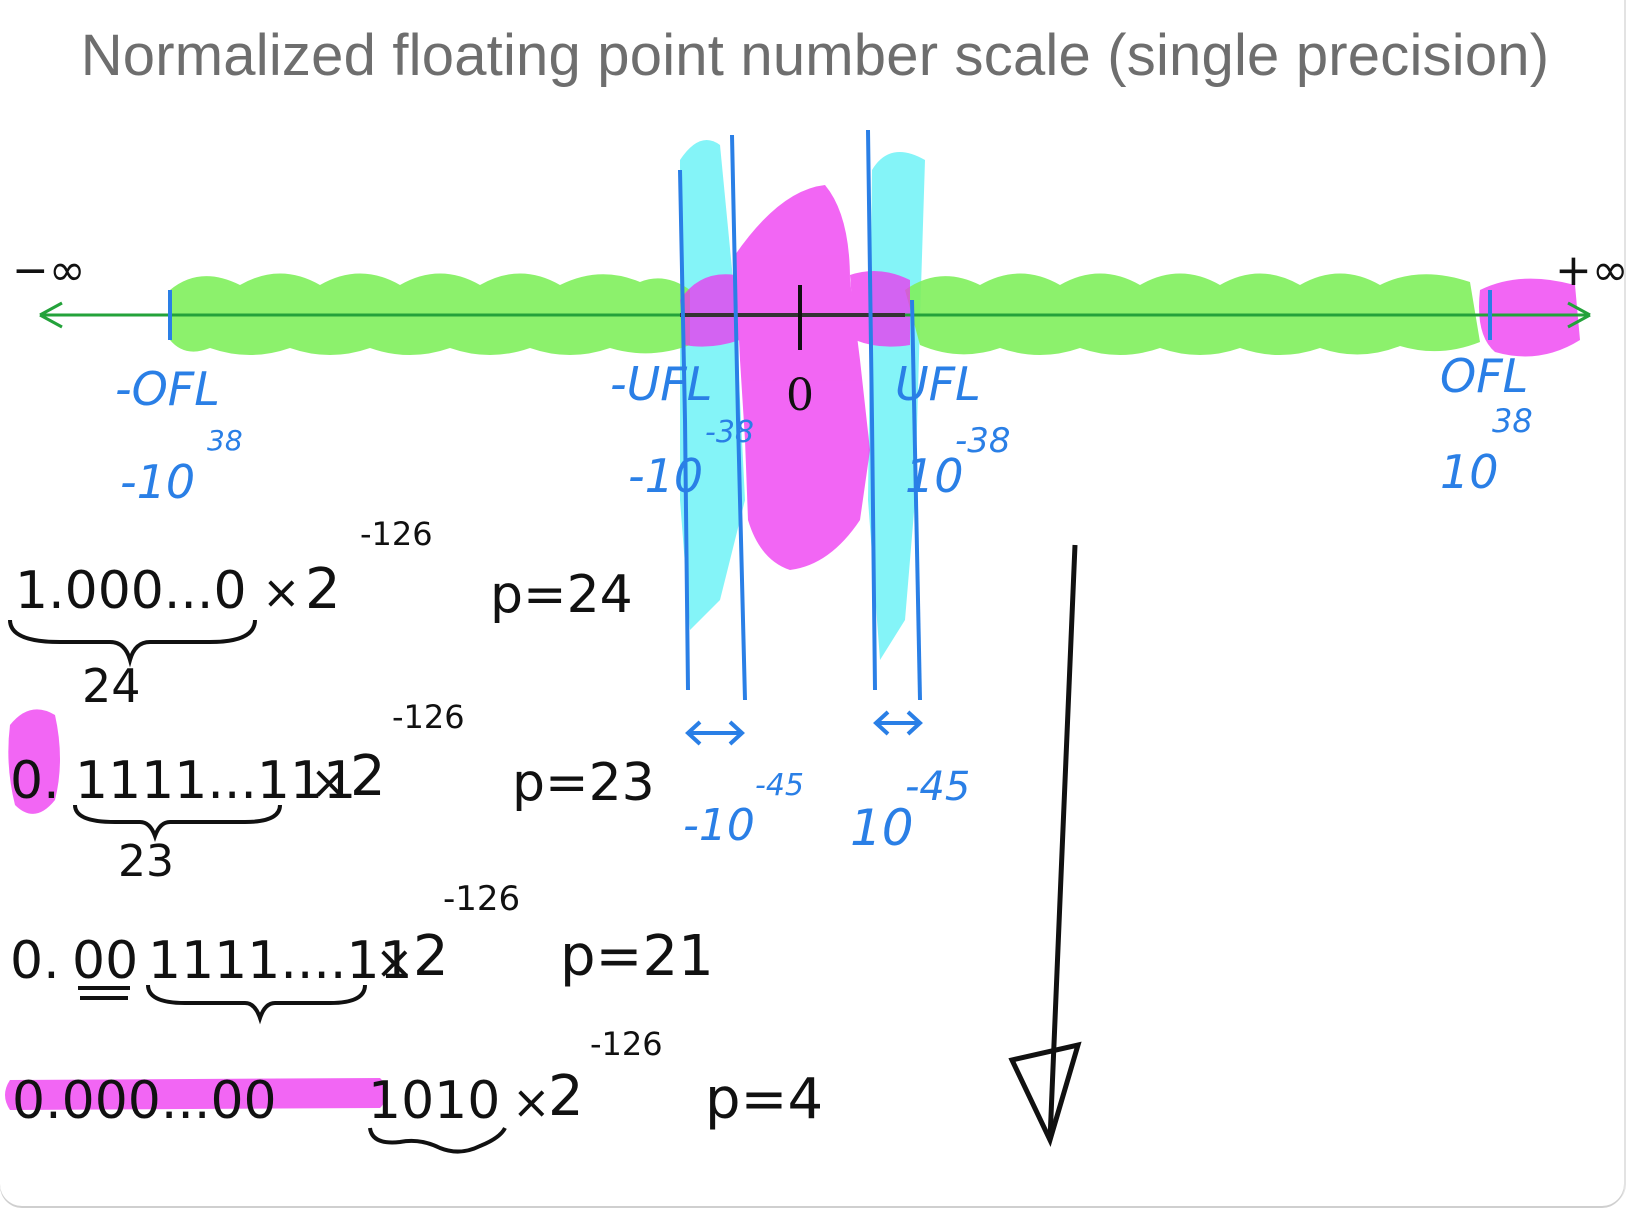  What do you see at coordinates (626, 1044) in the screenshot?
I see `row-4-exp: -126` at bounding box center [626, 1044].